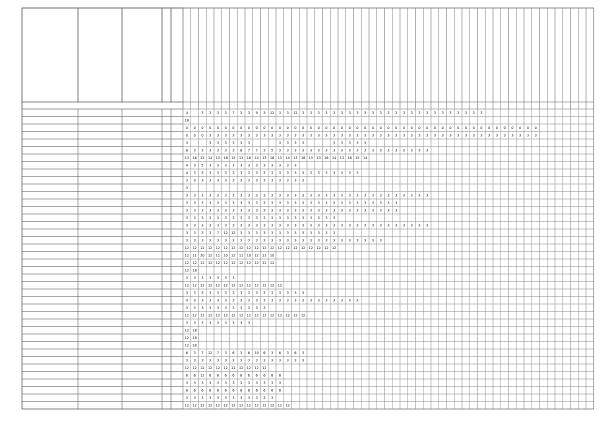  Describe the element at coordinates (202, 166) in the screenshot. I see `event-value: 5` at that location.